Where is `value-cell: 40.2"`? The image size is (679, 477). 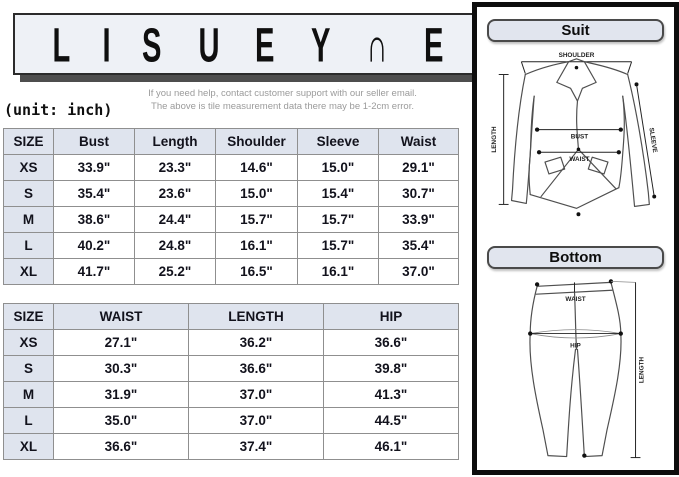
value-cell: 40.2" is located at coordinates (94, 245).